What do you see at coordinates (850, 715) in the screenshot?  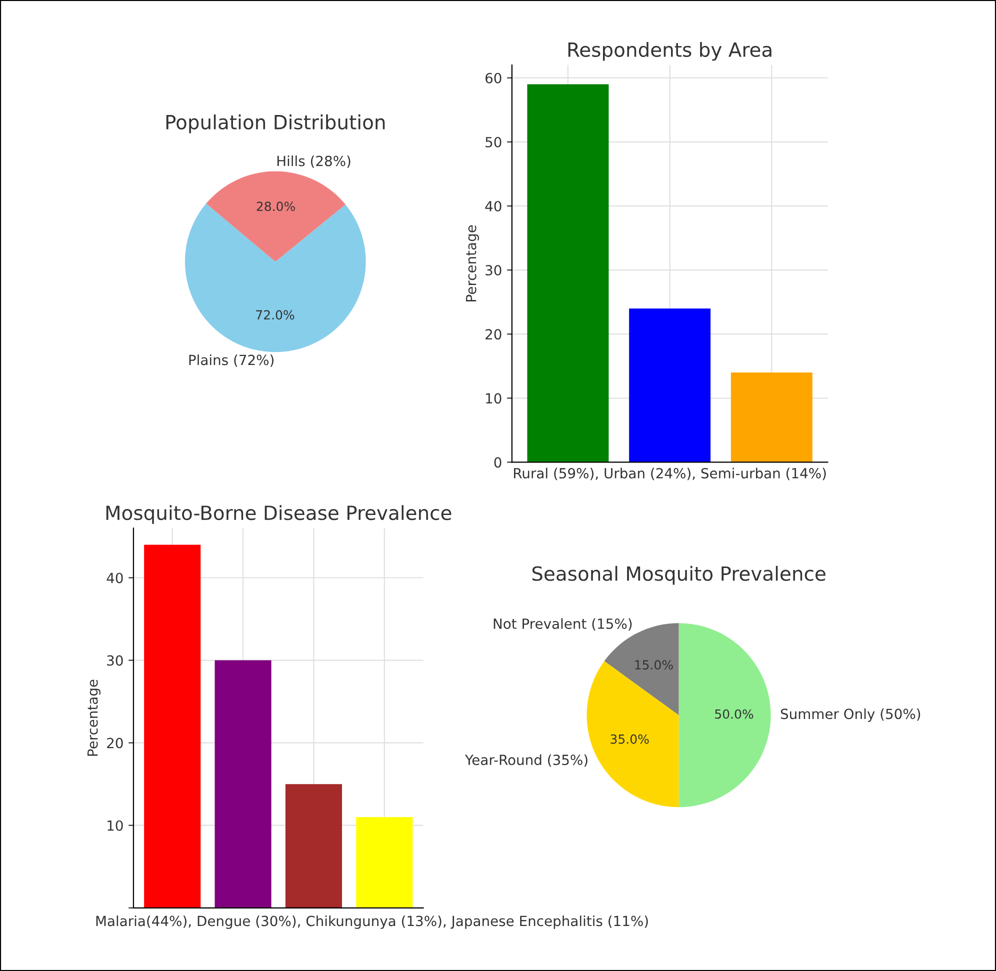 I see `slice-label: Summer Only (50%)` at bounding box center [850, 715].